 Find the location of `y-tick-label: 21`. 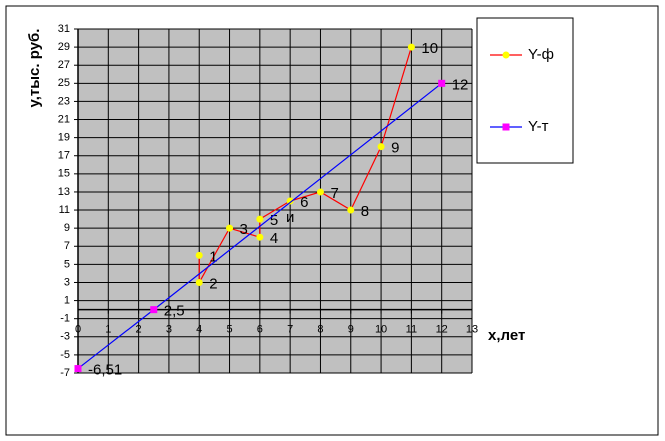

y-tick-label: 21 is located at coordinates (64, 119).